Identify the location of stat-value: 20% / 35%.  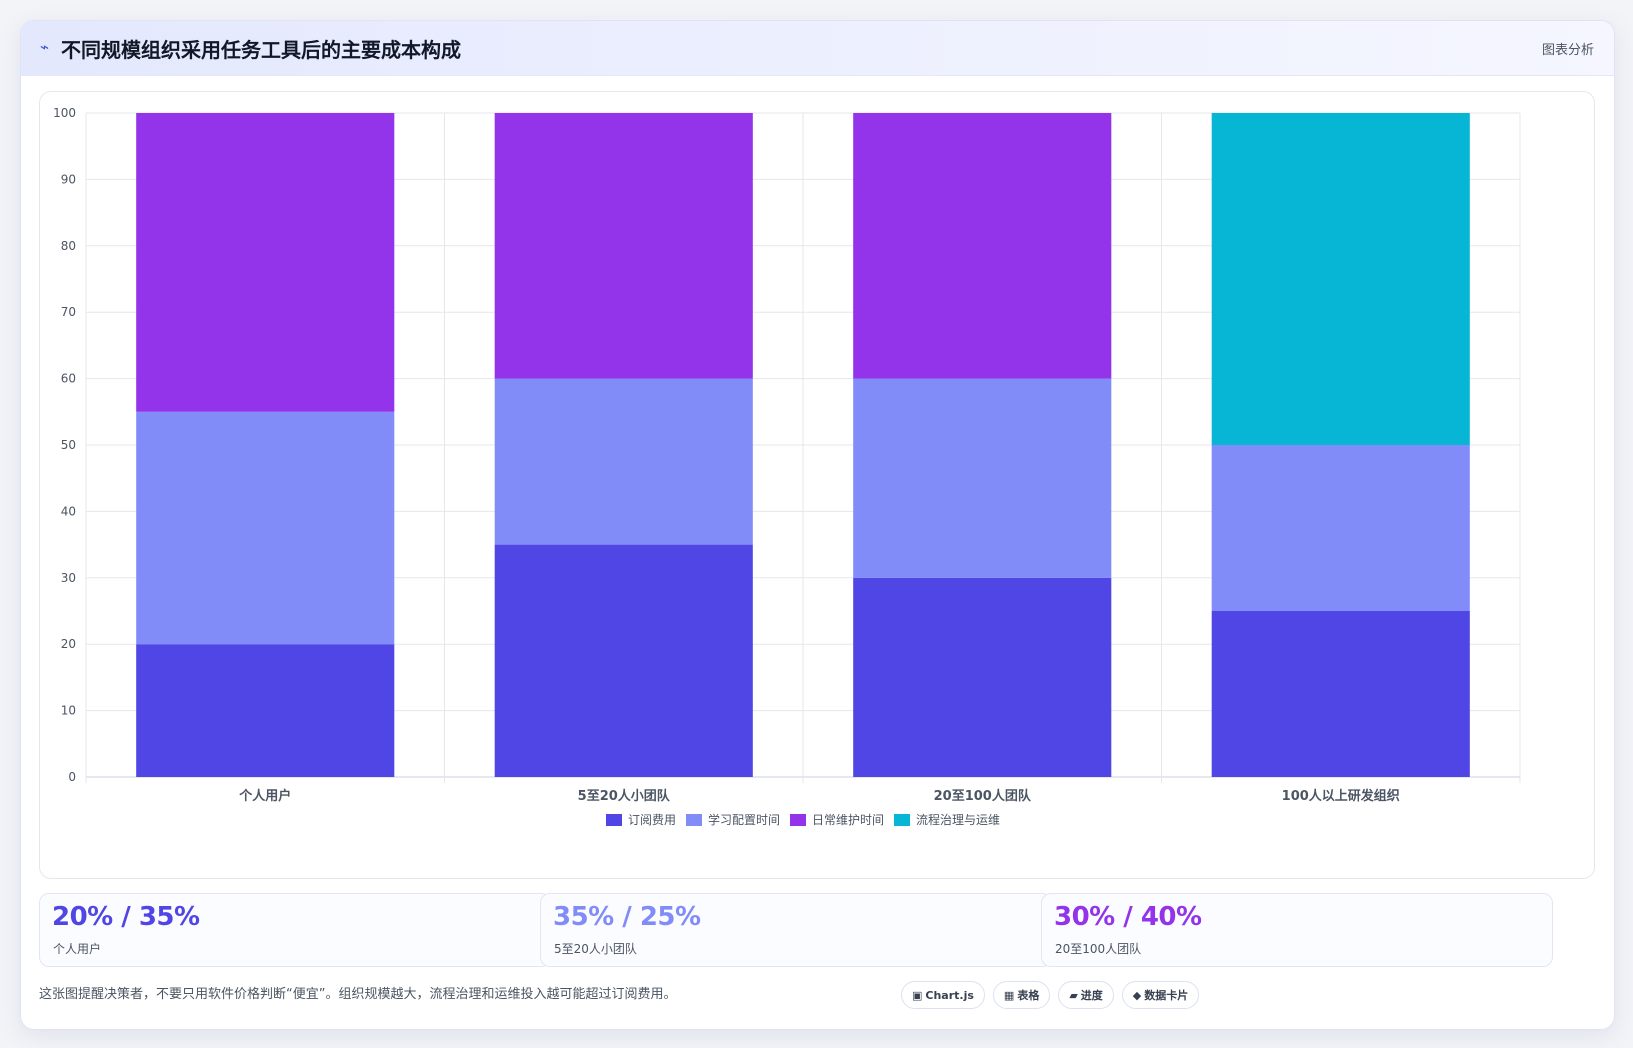
(126, 917).